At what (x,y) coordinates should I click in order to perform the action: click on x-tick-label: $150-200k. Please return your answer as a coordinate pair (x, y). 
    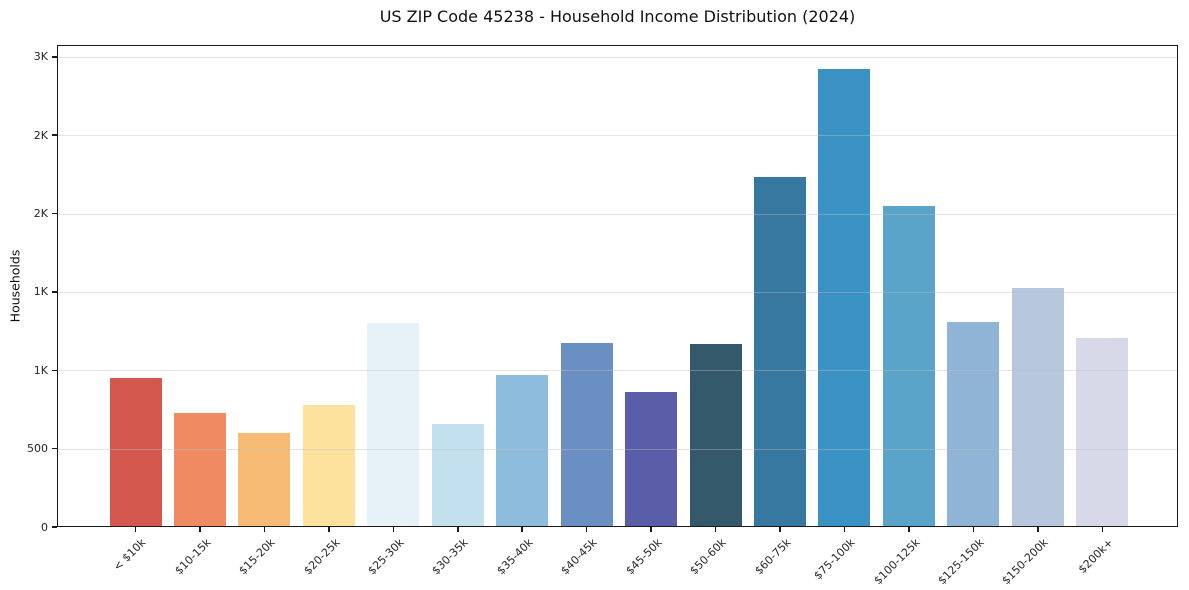
    Looking at the image, I should click on (1025, 562).